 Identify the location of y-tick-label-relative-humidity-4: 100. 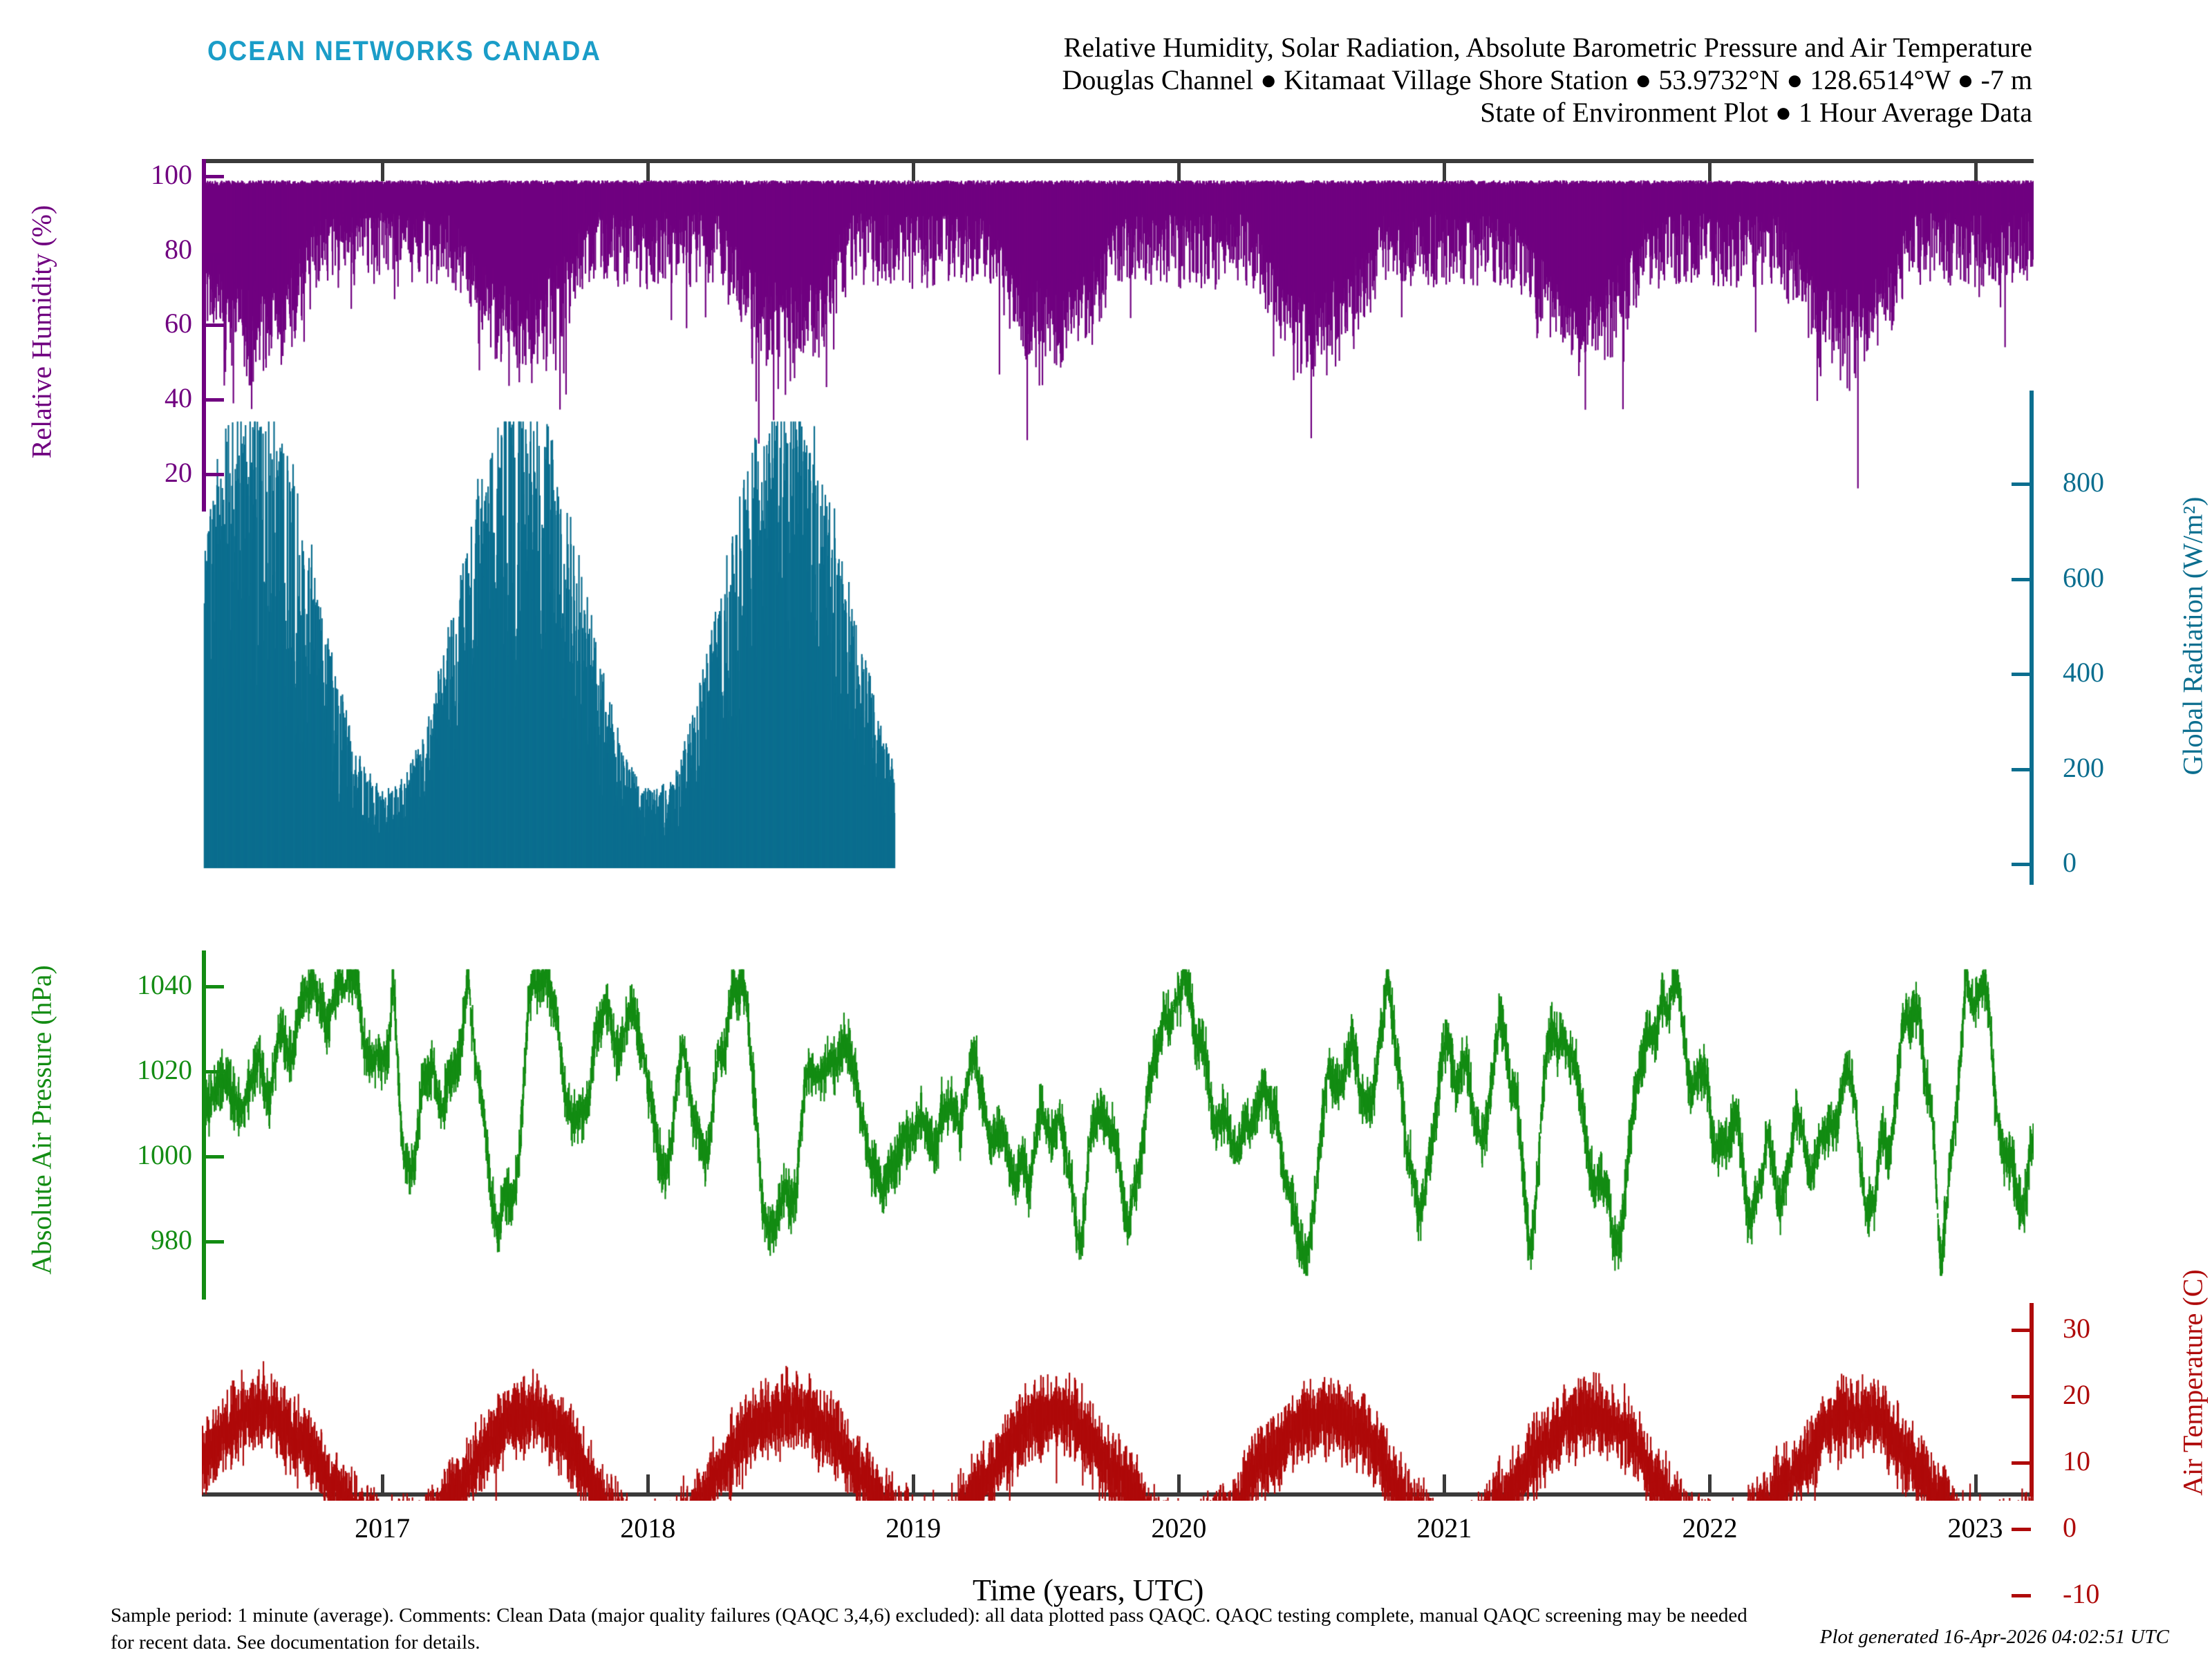
(171, 174).